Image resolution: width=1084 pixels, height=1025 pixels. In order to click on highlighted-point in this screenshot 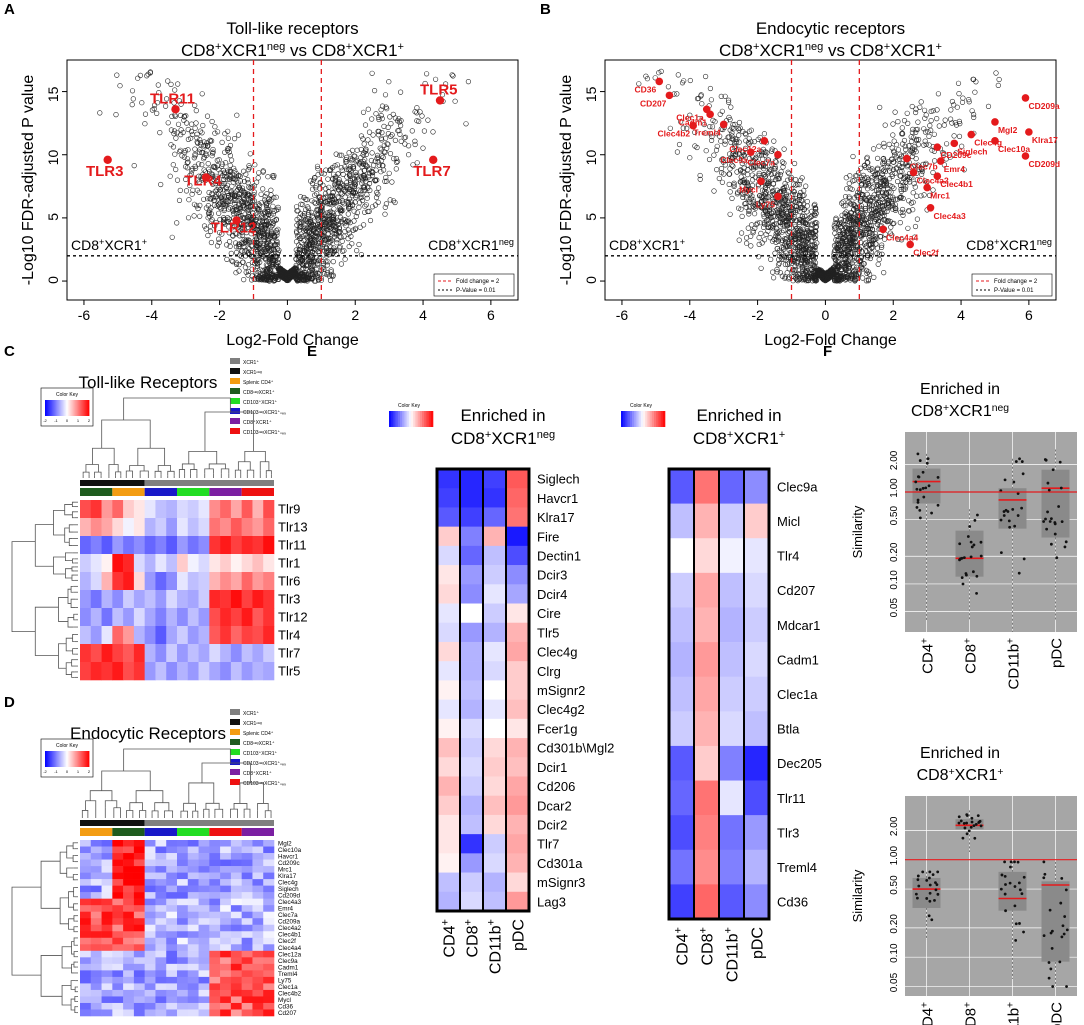, I will do `click(910, 244)`.